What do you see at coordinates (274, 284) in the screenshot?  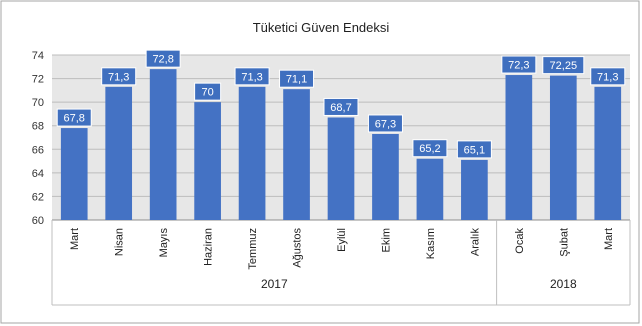 I see `year-group-label: 2017` at bounding box center [274, 284].